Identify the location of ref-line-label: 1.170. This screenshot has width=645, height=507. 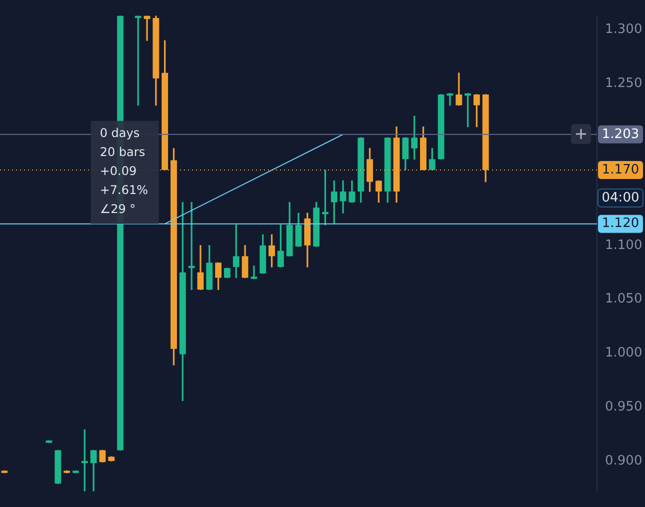
(621, 170).